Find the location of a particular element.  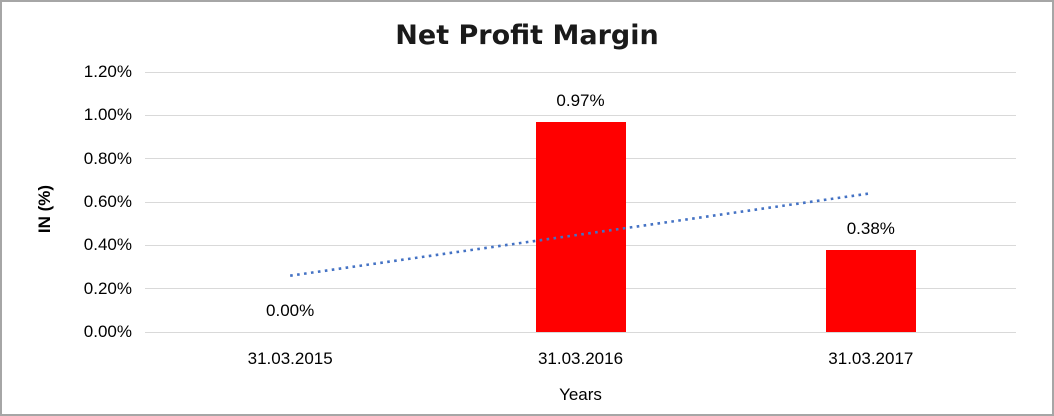

bar-data-label: 0.97% is located at coordinates (580, 100).